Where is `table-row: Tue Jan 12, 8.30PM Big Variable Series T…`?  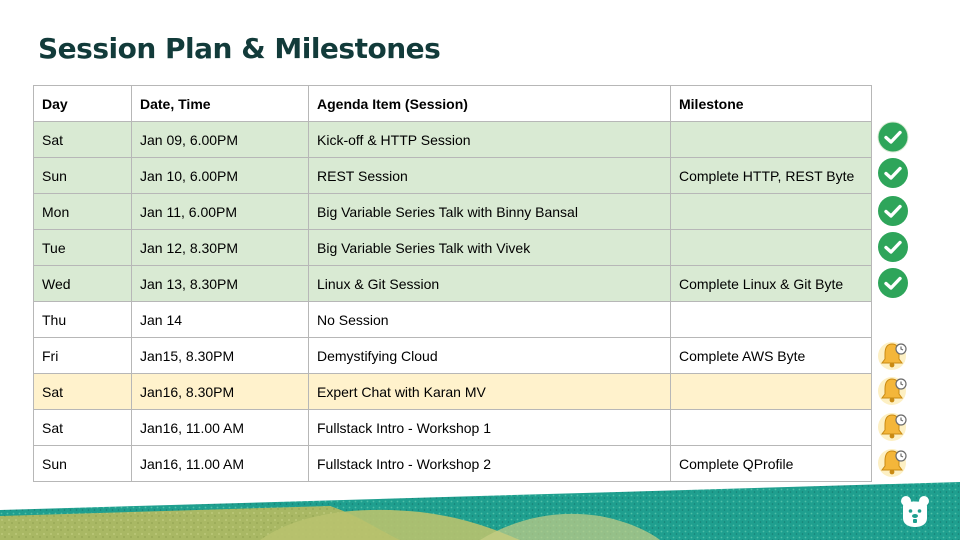
table-row: Tue Jan 12, 8.30PM Big Variable Series T… is located at coordinates (452, 247).